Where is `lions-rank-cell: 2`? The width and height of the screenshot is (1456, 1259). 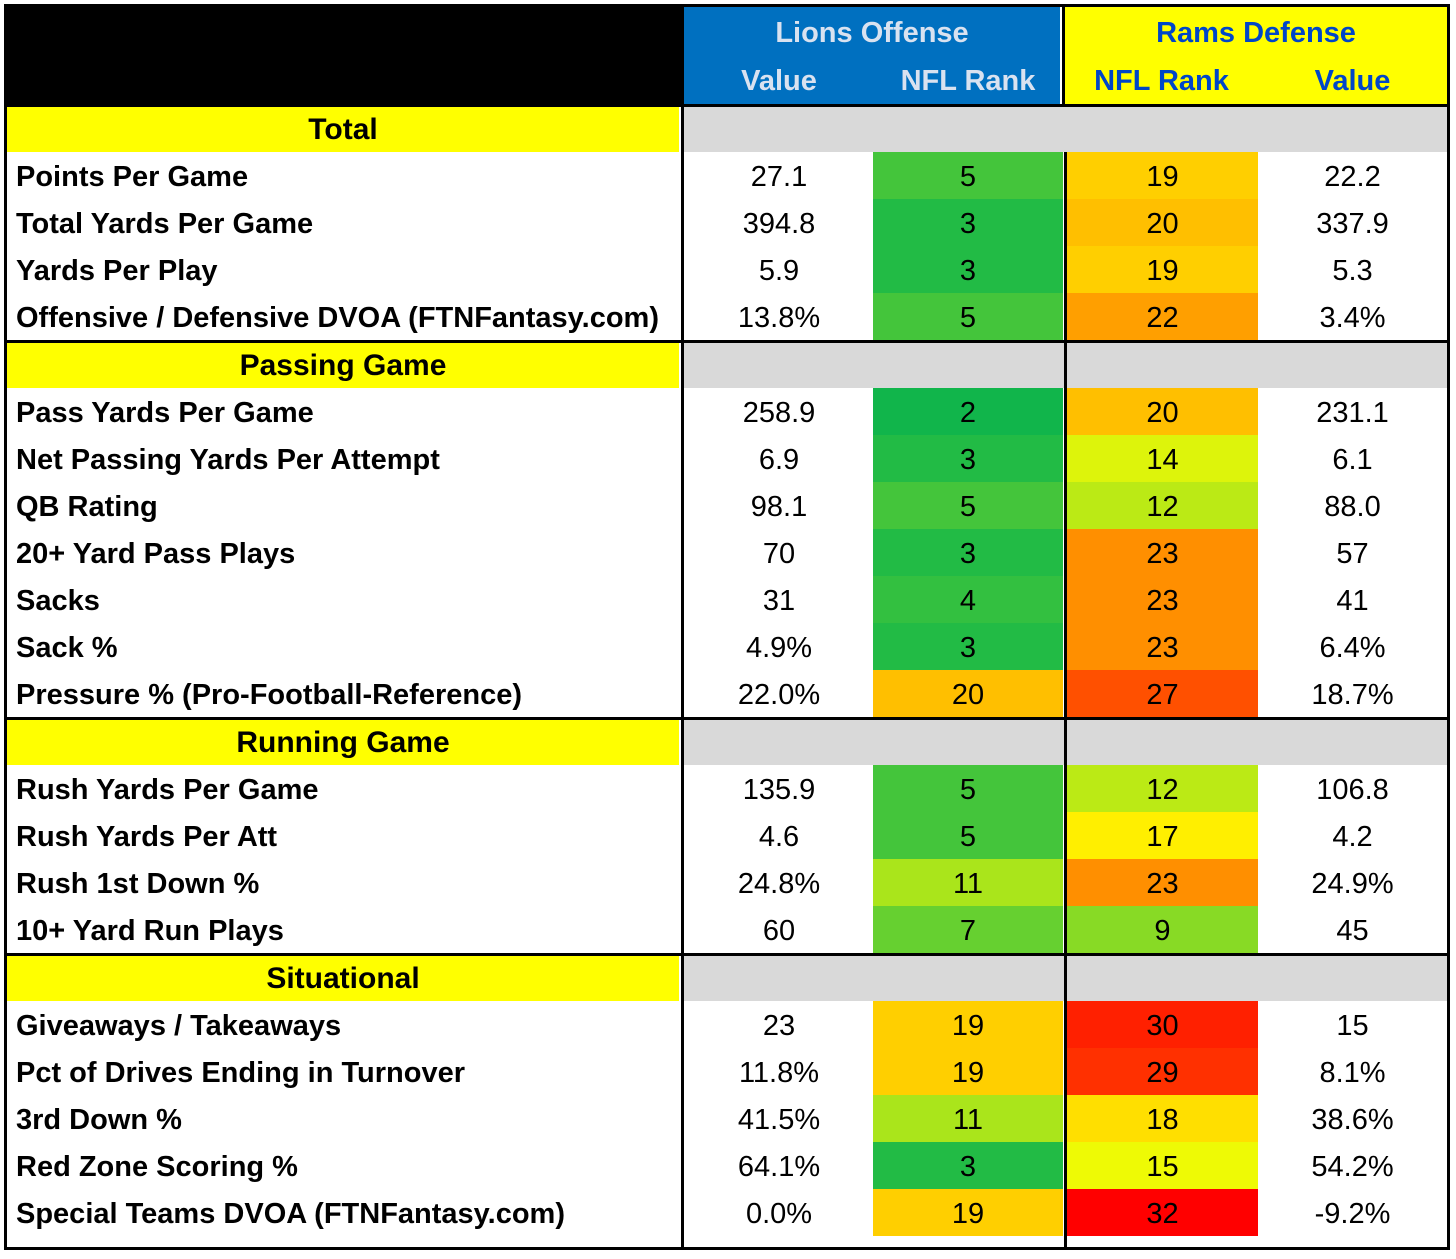 lions-rank-cell: 2 is located at coordinates (968, 411).